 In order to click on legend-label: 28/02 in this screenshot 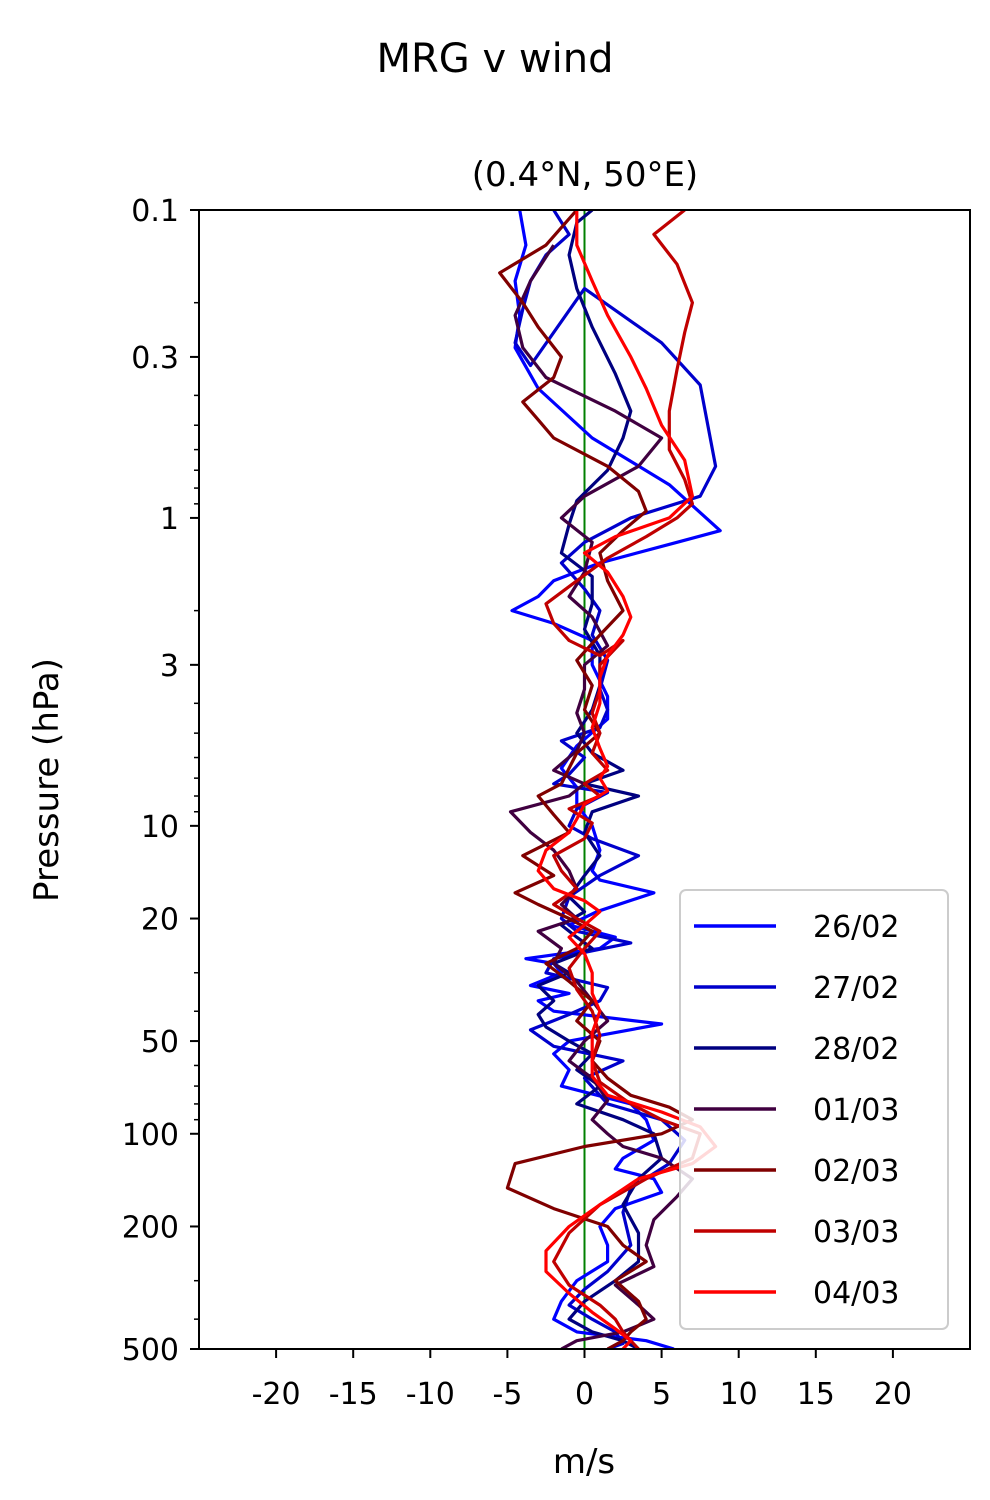, I will do `click(856, 1049)`.